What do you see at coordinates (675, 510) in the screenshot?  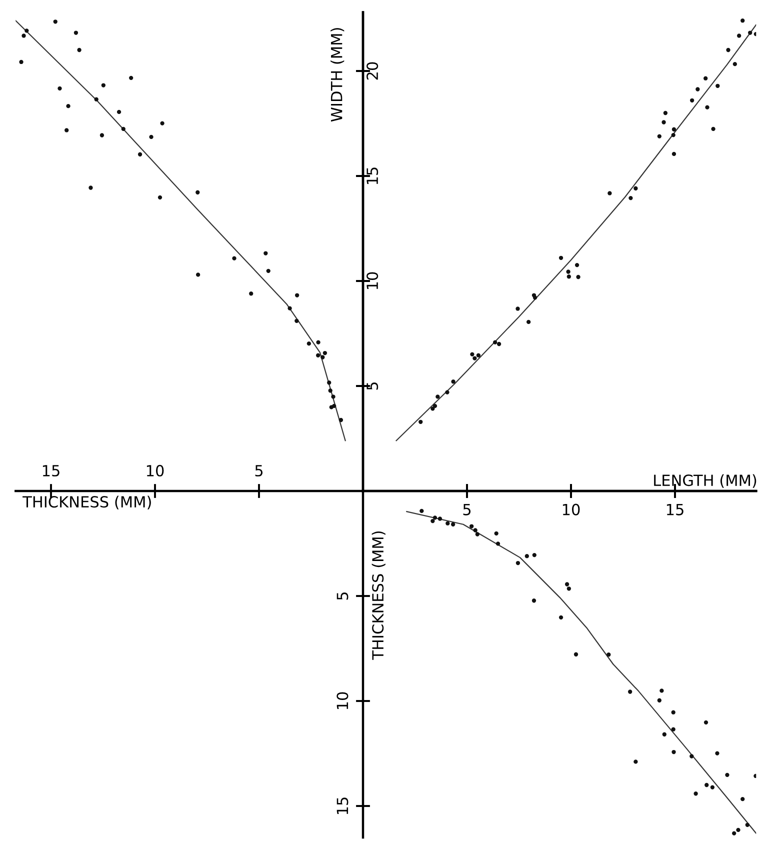 I see `x-tick-label: 15` at bounding box center [675, 510].